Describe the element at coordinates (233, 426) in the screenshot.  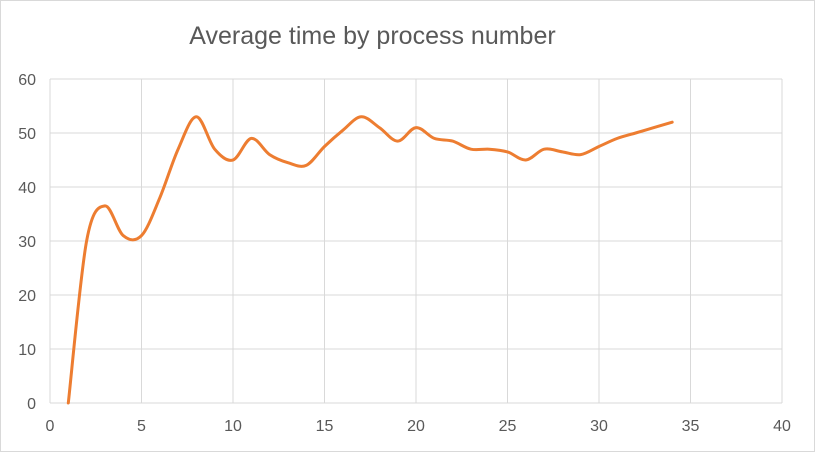
I see `x-tick-label: 10` at that location.